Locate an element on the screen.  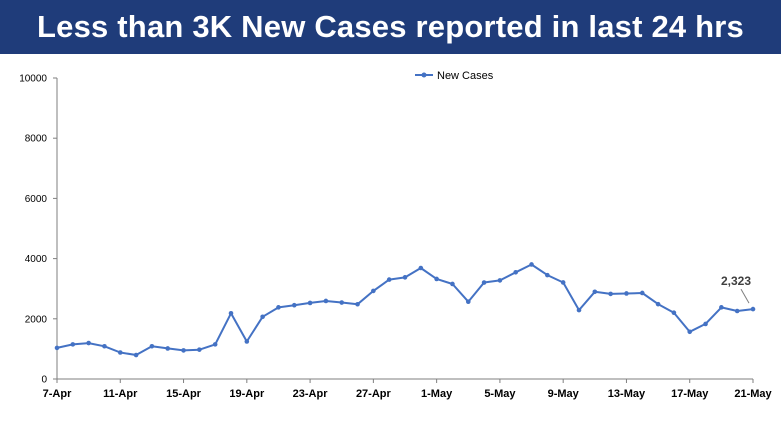
x-tick-label: 5-May is located at coordinates (500, 394).